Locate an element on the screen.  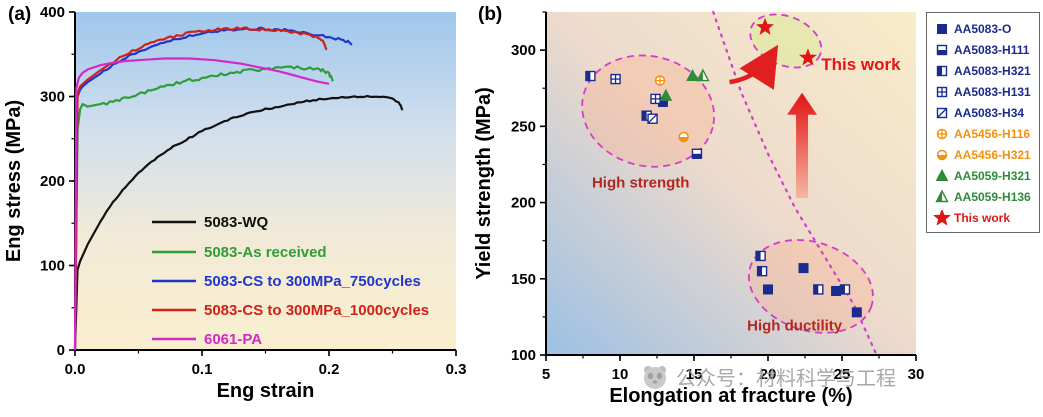
legend-item-label: This work is located at coordinates (982, 217).